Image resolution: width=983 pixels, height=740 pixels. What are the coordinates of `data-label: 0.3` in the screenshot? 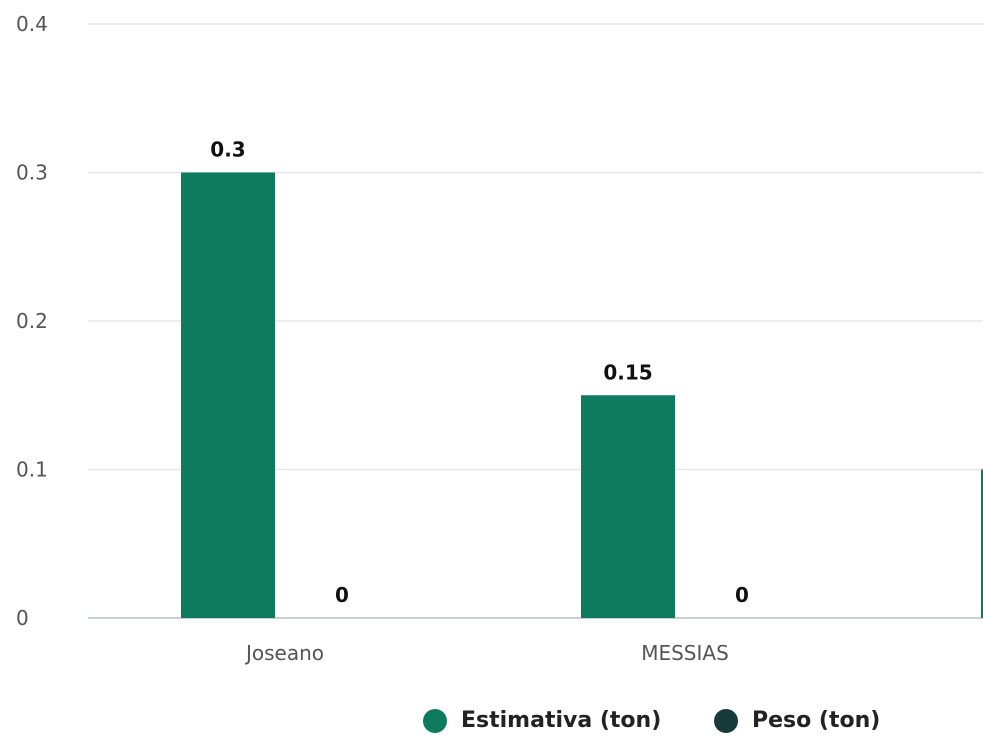 It's located at (227, 150).